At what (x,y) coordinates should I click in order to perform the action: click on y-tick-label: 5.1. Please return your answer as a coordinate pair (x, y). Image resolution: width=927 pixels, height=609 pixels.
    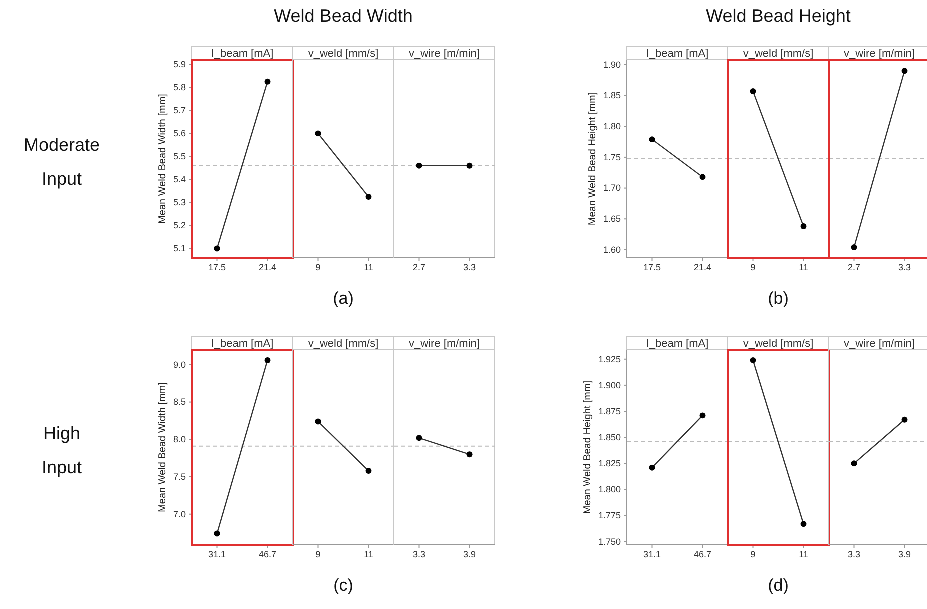
    Looking at the image, I should click on (179, 249).